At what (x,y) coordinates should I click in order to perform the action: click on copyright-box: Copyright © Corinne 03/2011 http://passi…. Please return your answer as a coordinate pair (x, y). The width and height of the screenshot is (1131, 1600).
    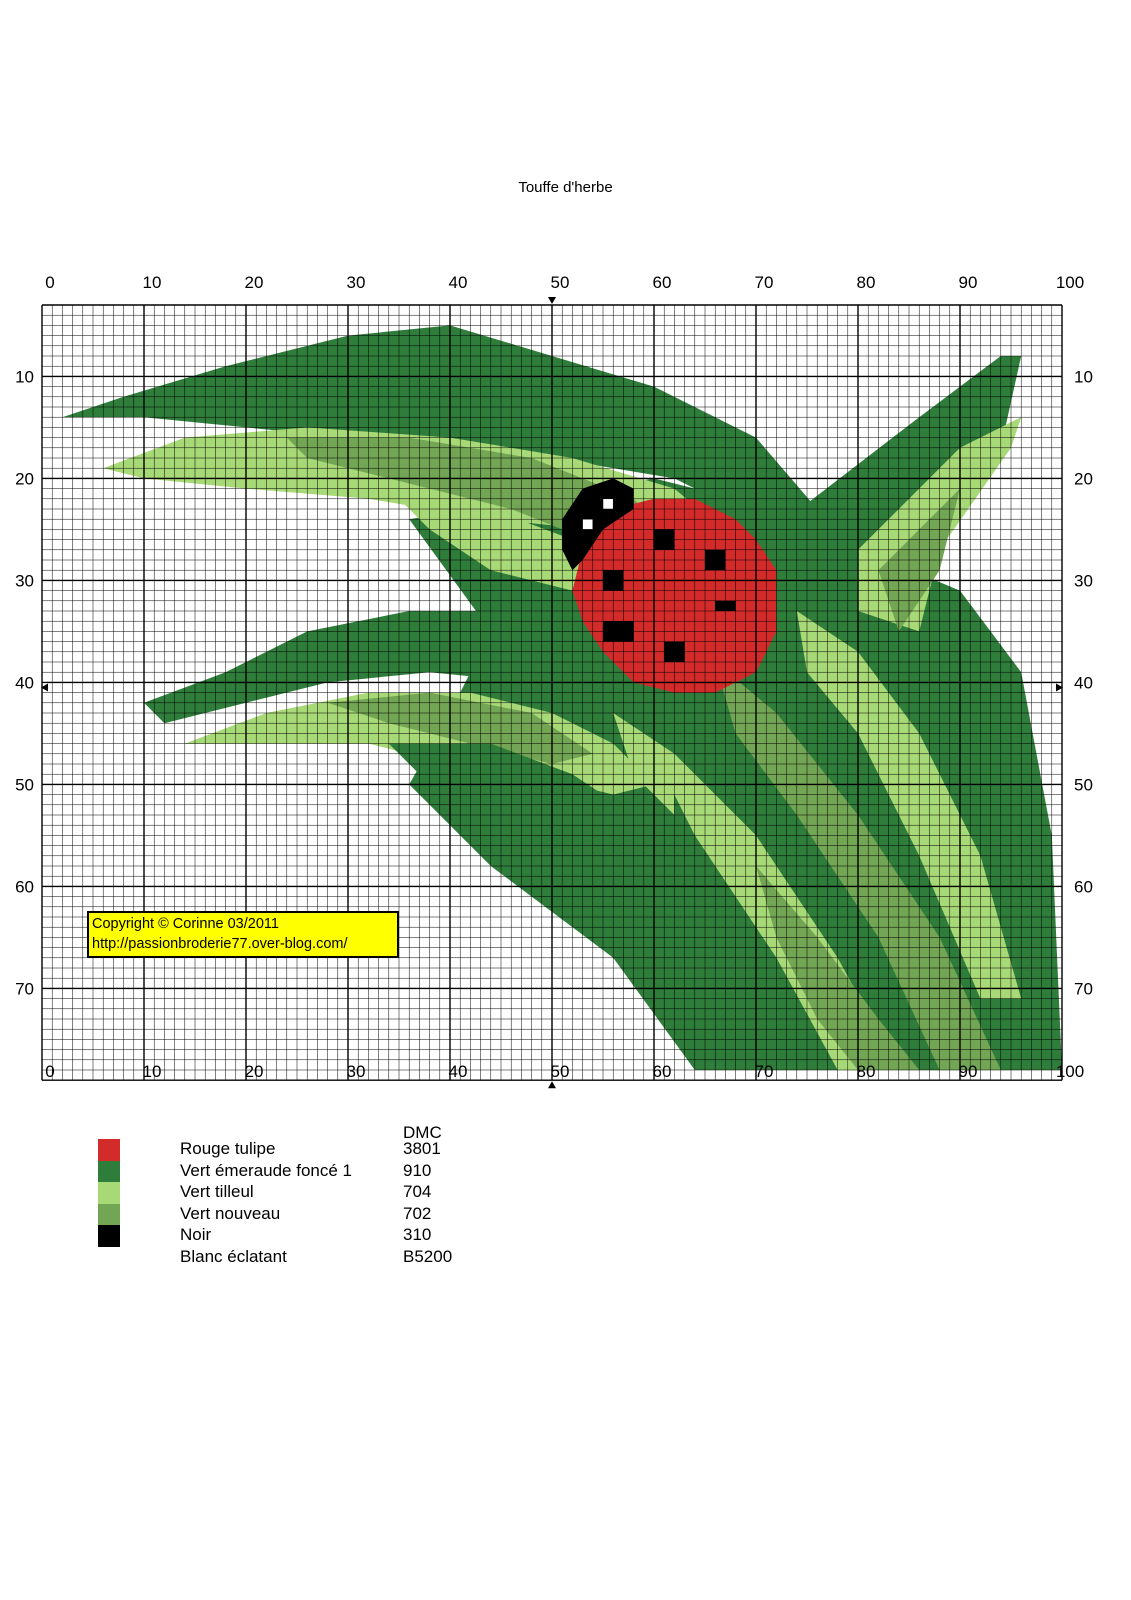
    Looking at the image, I should click on (243, 934).